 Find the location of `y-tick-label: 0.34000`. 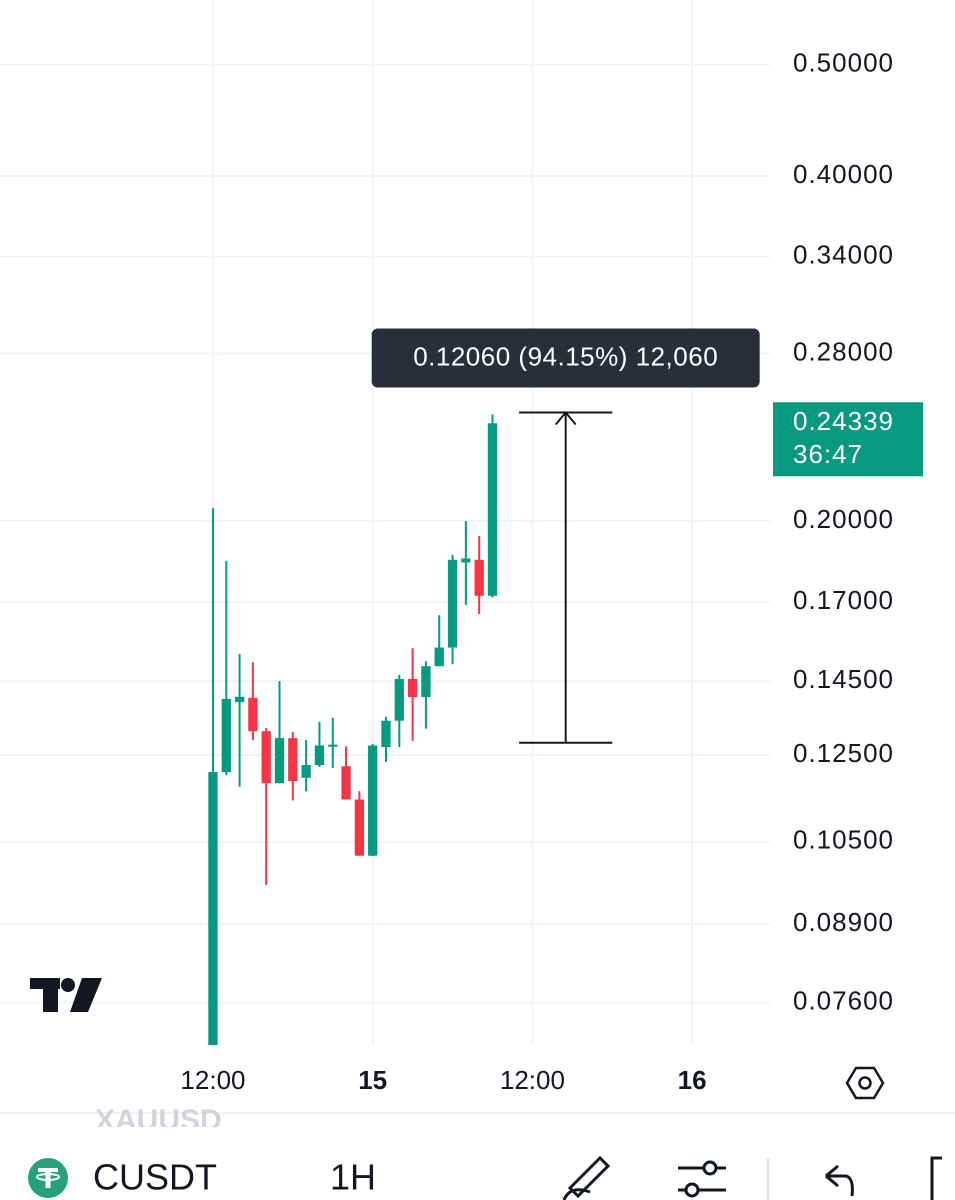

y-tick-label: 0.34000 is located at coordinates (843, 255).